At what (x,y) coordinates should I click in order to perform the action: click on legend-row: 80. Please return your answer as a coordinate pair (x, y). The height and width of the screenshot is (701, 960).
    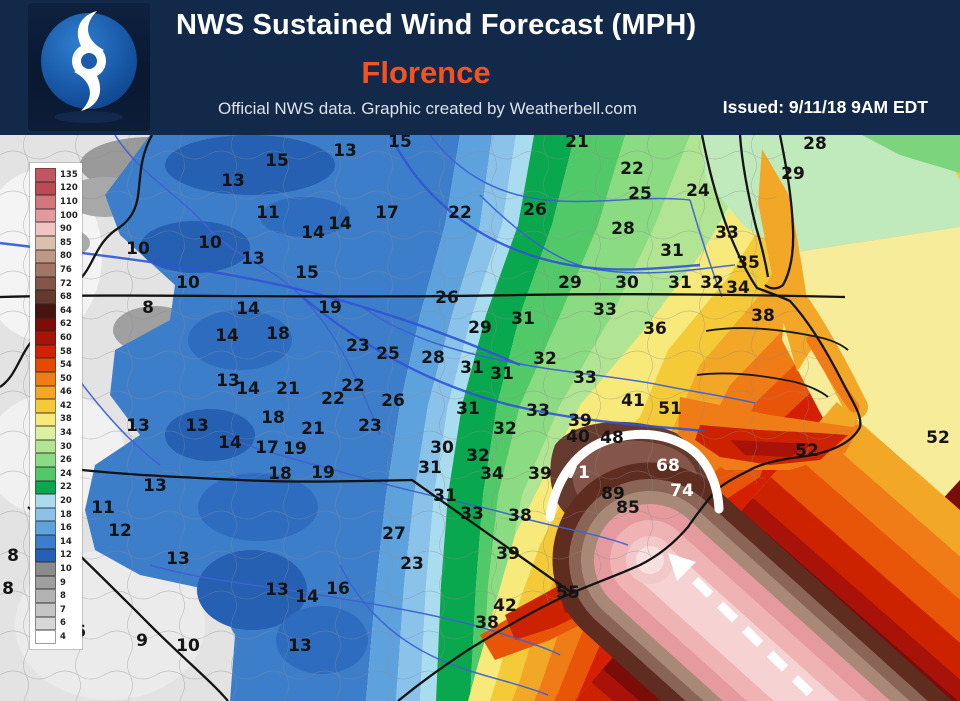
    Looking at the image, I should click on (56, 256).